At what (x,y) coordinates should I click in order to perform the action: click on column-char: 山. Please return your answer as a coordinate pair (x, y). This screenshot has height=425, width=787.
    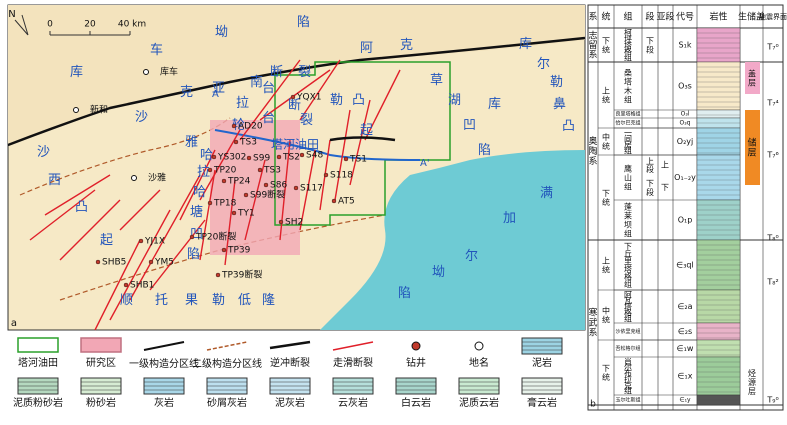
    Looking at the image, I should click on (628, 177).